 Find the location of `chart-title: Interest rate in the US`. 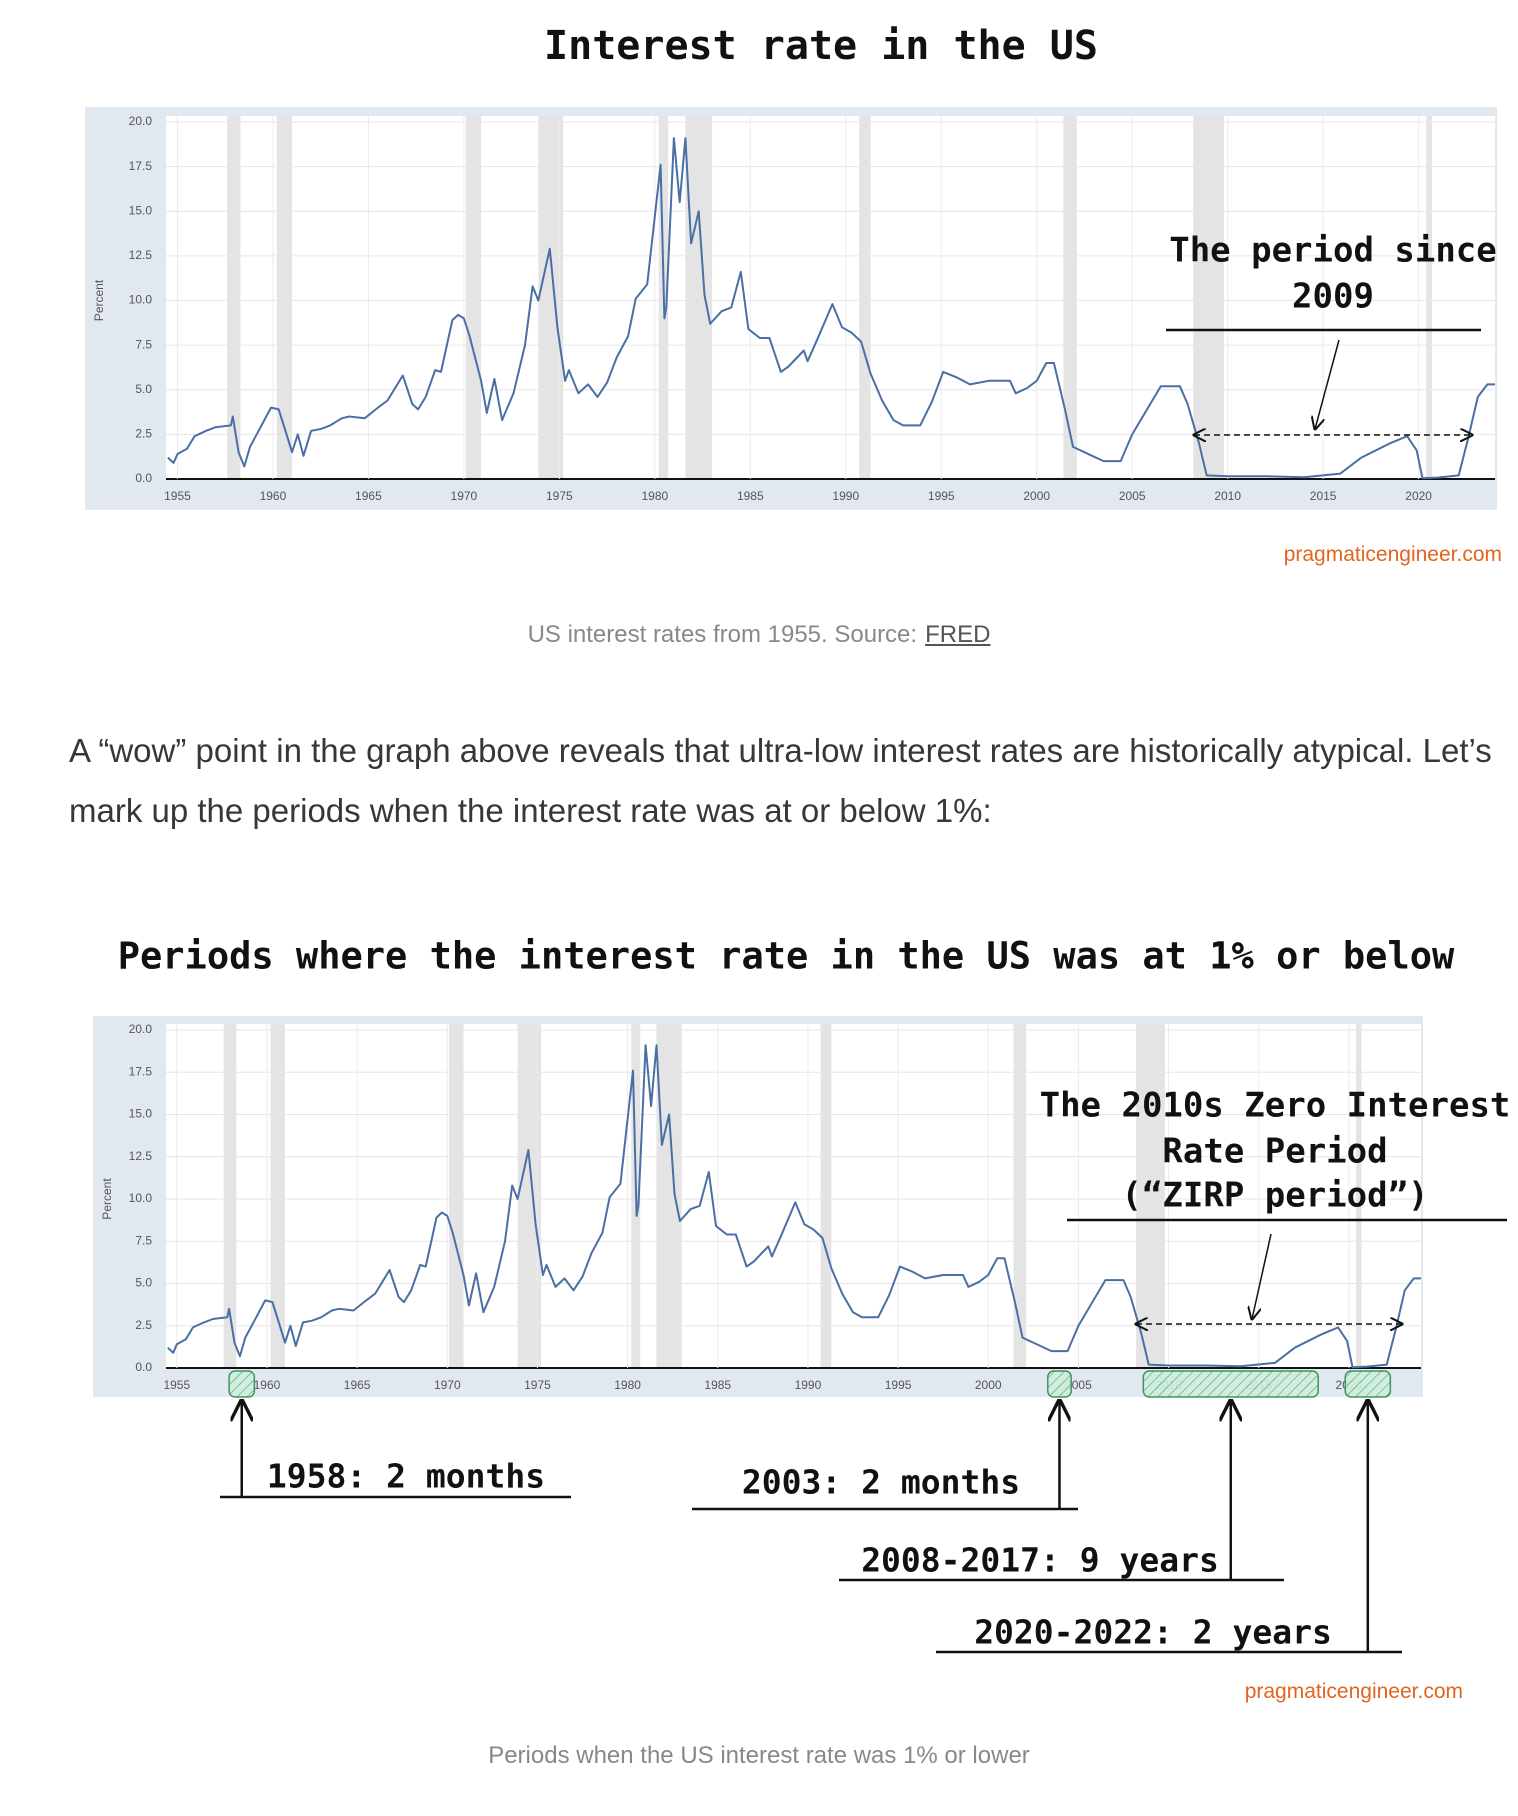

chart-title: Interest rate in the US is located at coordinates (821, 46).